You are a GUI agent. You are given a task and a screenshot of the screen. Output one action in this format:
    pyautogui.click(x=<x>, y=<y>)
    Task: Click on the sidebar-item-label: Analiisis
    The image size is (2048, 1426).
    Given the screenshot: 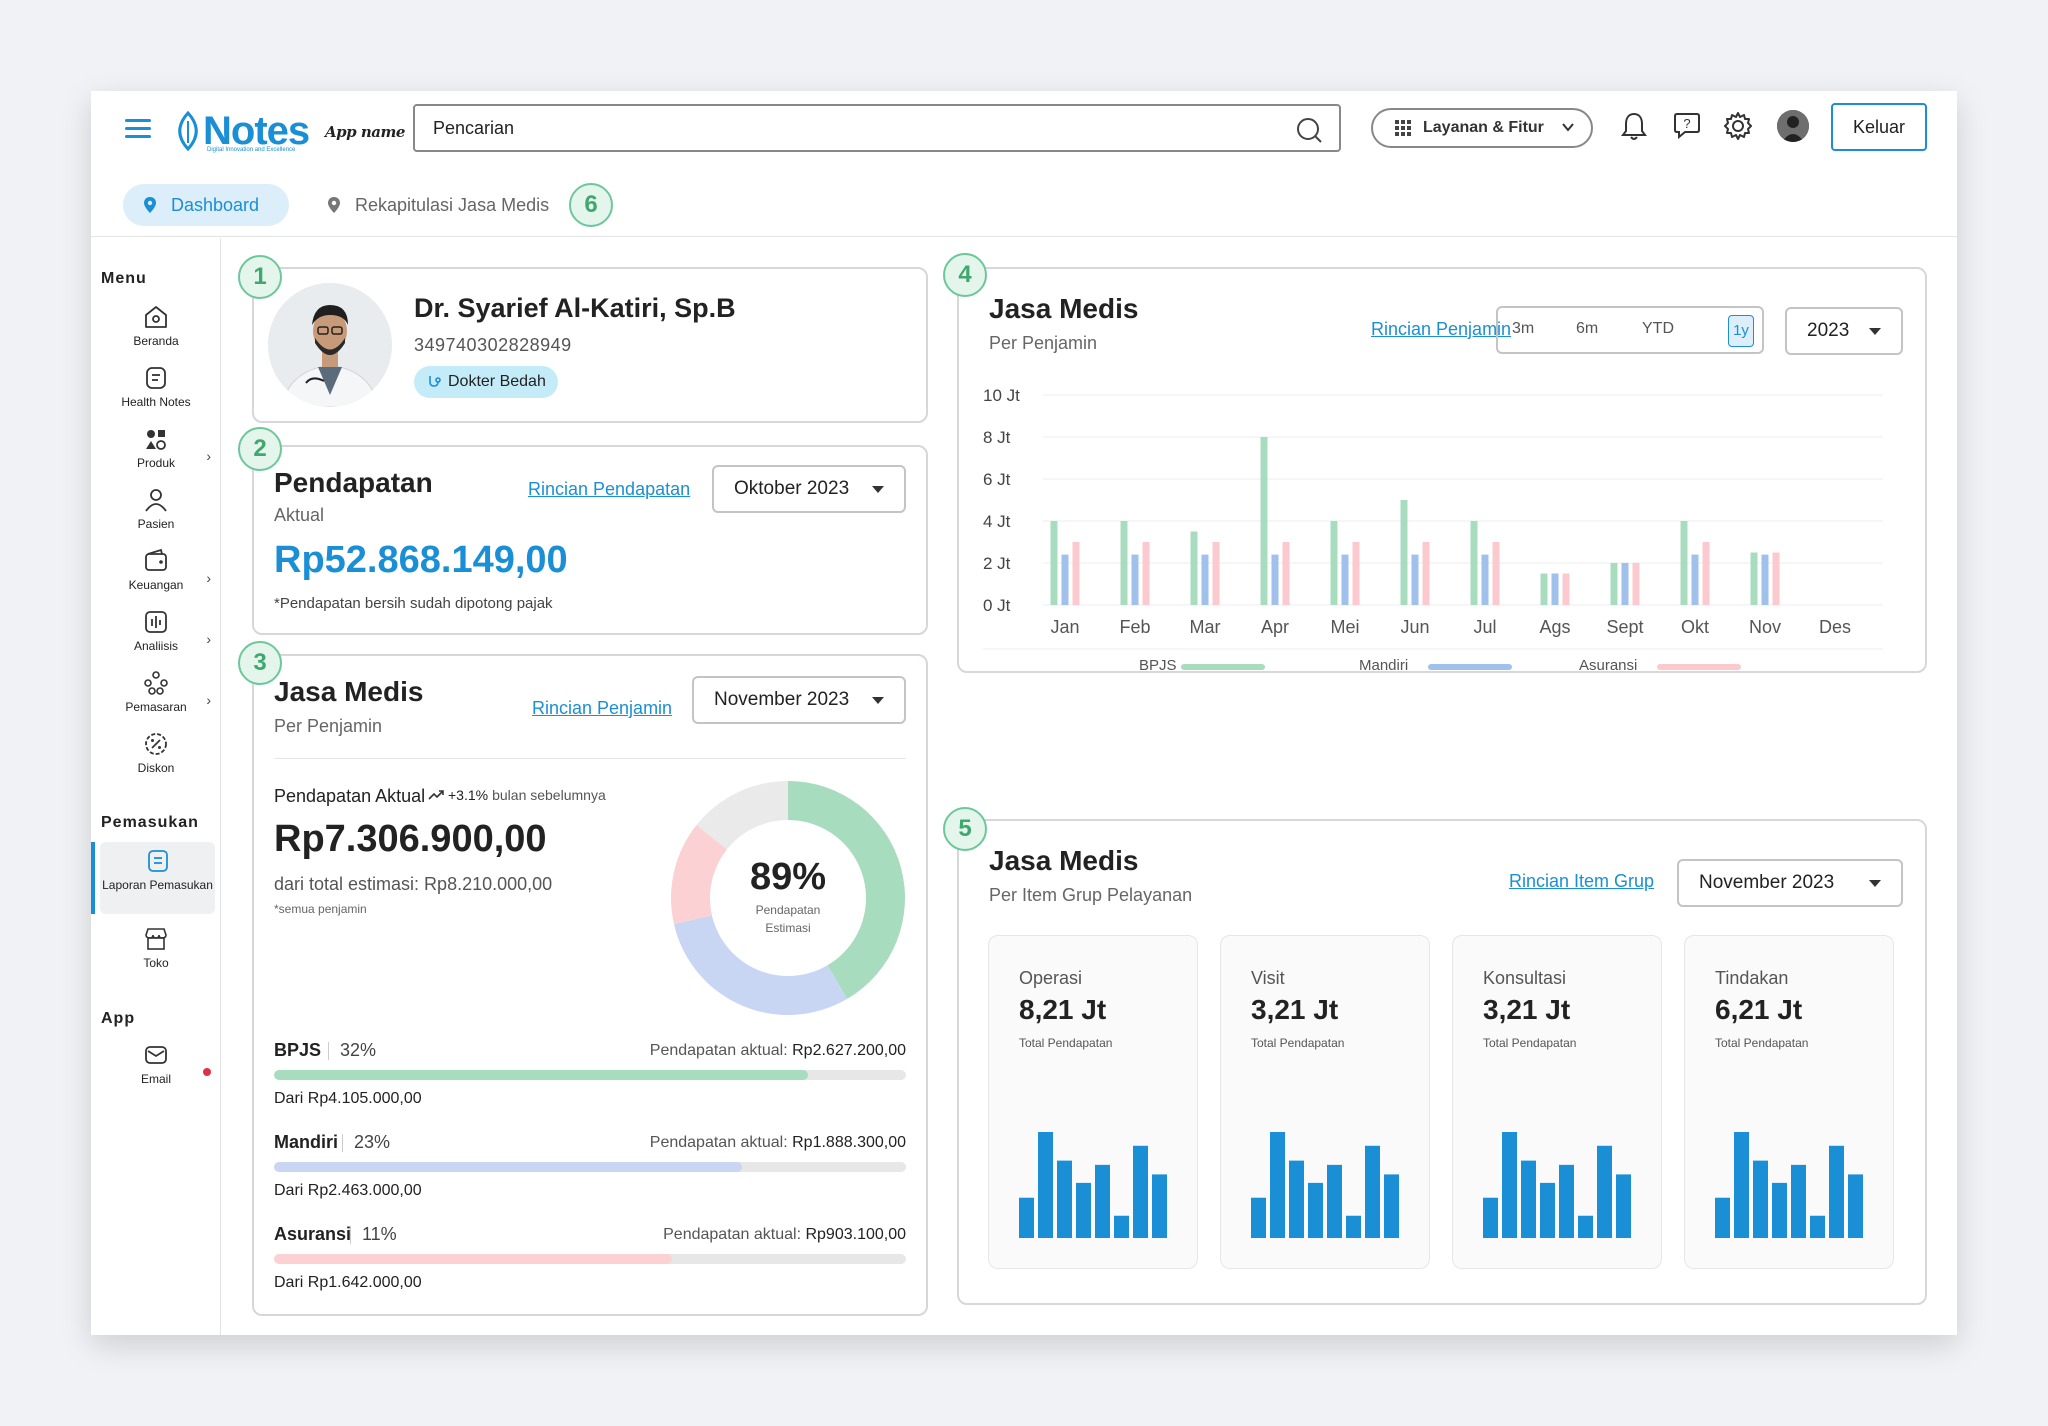 What is the action you would take?
    pyautogui.click(x=155, y=646)
    